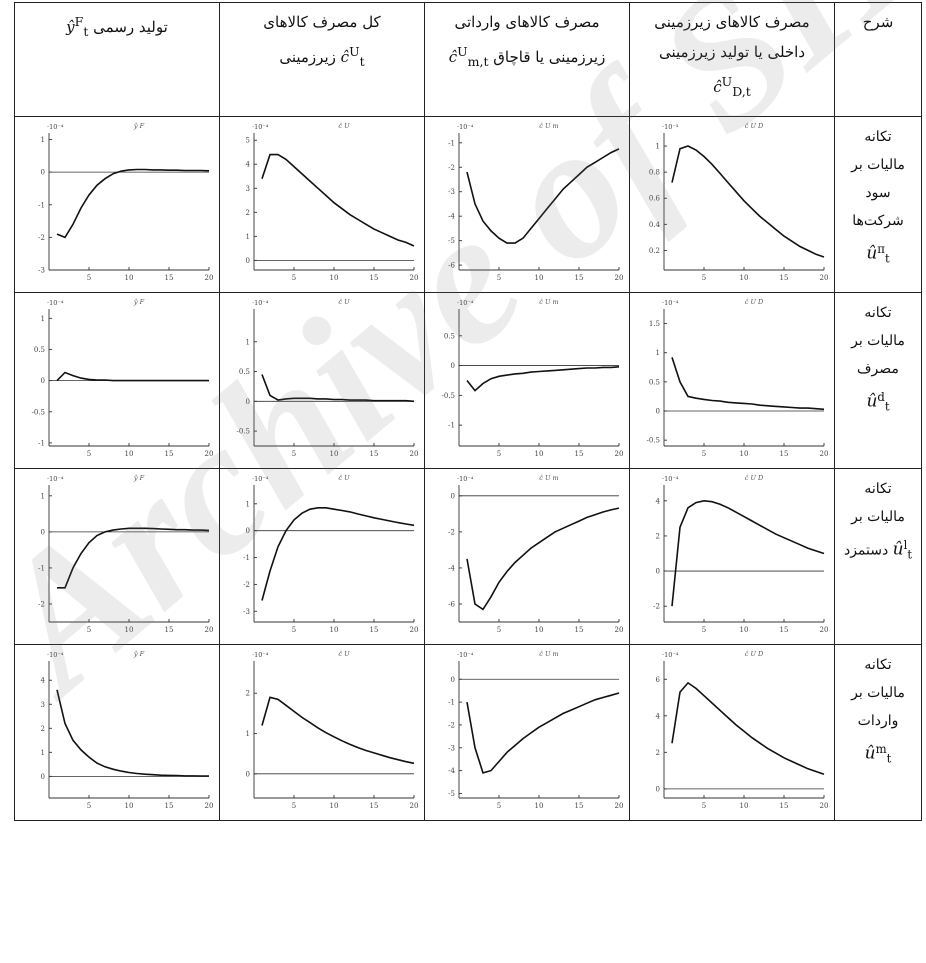 The width and height of the screenshot is (926, 963). Describe the element at coordinates (654, 324) in the screenshot. I see `y-tick-label: 1.5` at that location.